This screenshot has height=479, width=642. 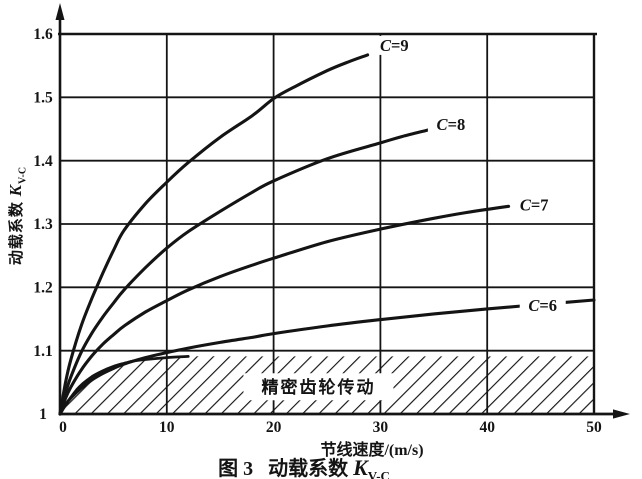 I want to click on region-label-patch, so click(x=318, y=387).